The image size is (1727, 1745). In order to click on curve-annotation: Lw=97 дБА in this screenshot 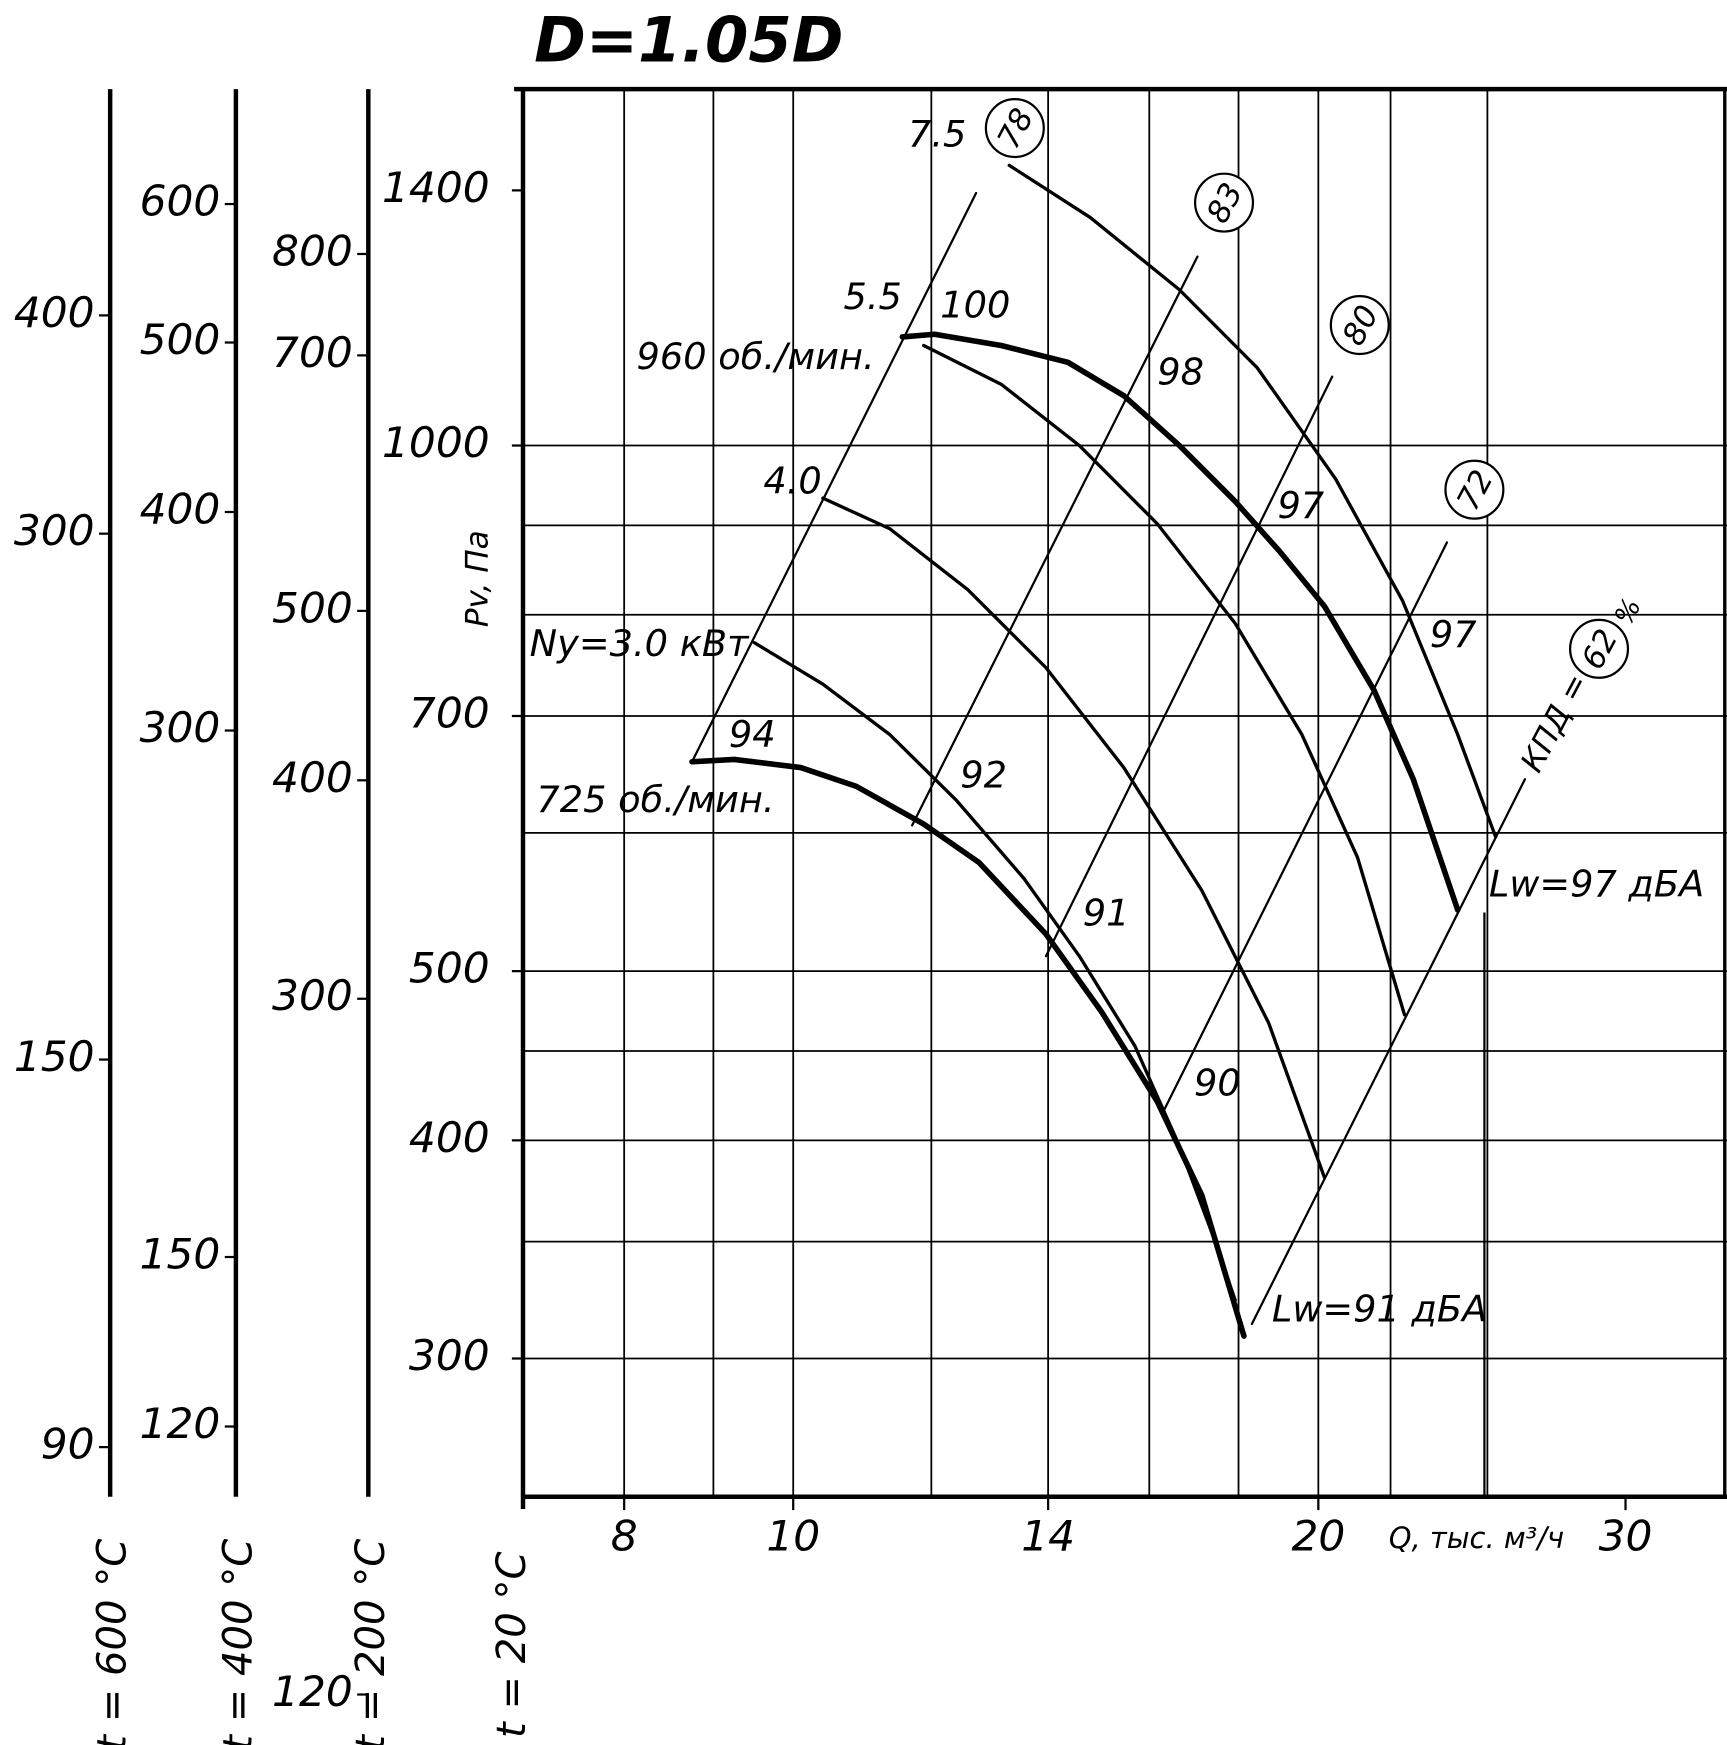, I will do `click(1596, 883)`.